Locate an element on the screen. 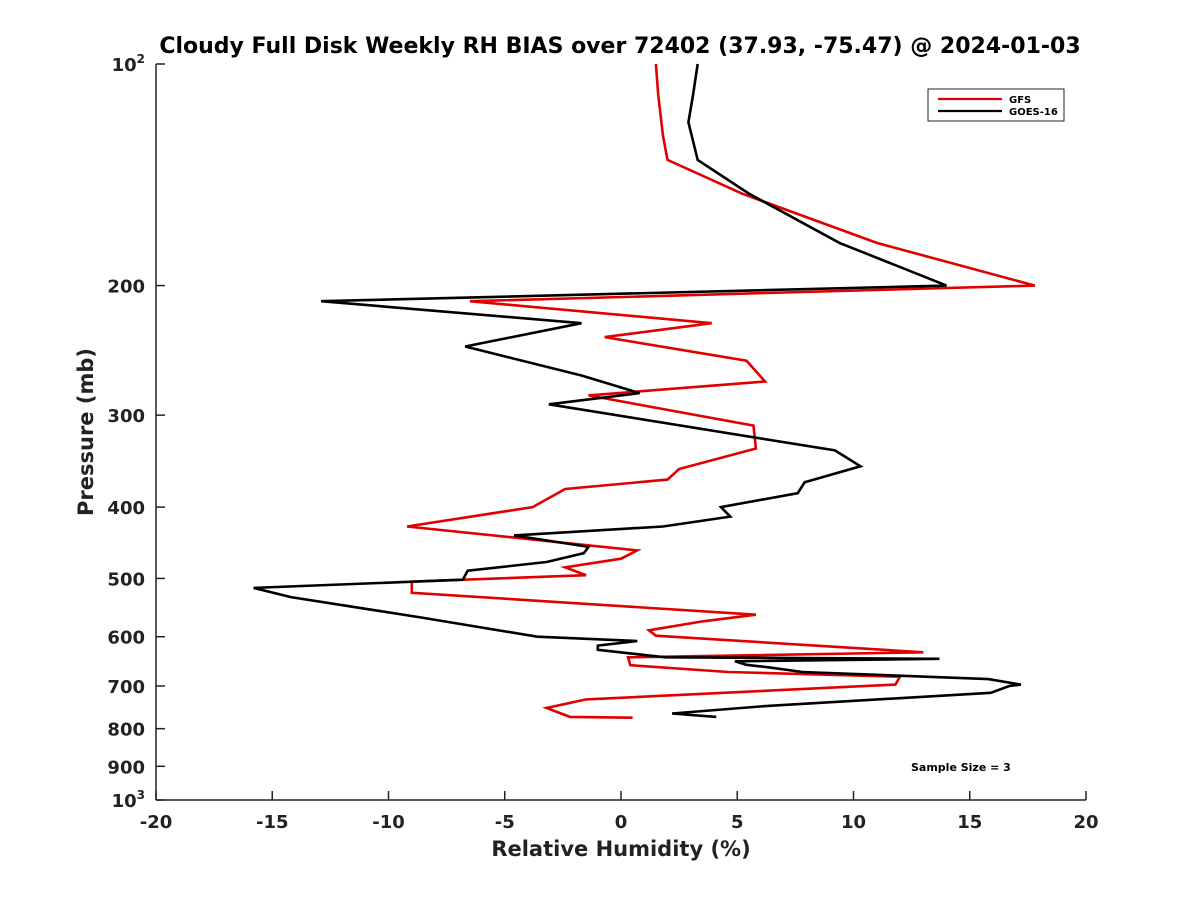 The image size is (1200, 900). y-tick-label: 200 is located at coordinates (126, 287).